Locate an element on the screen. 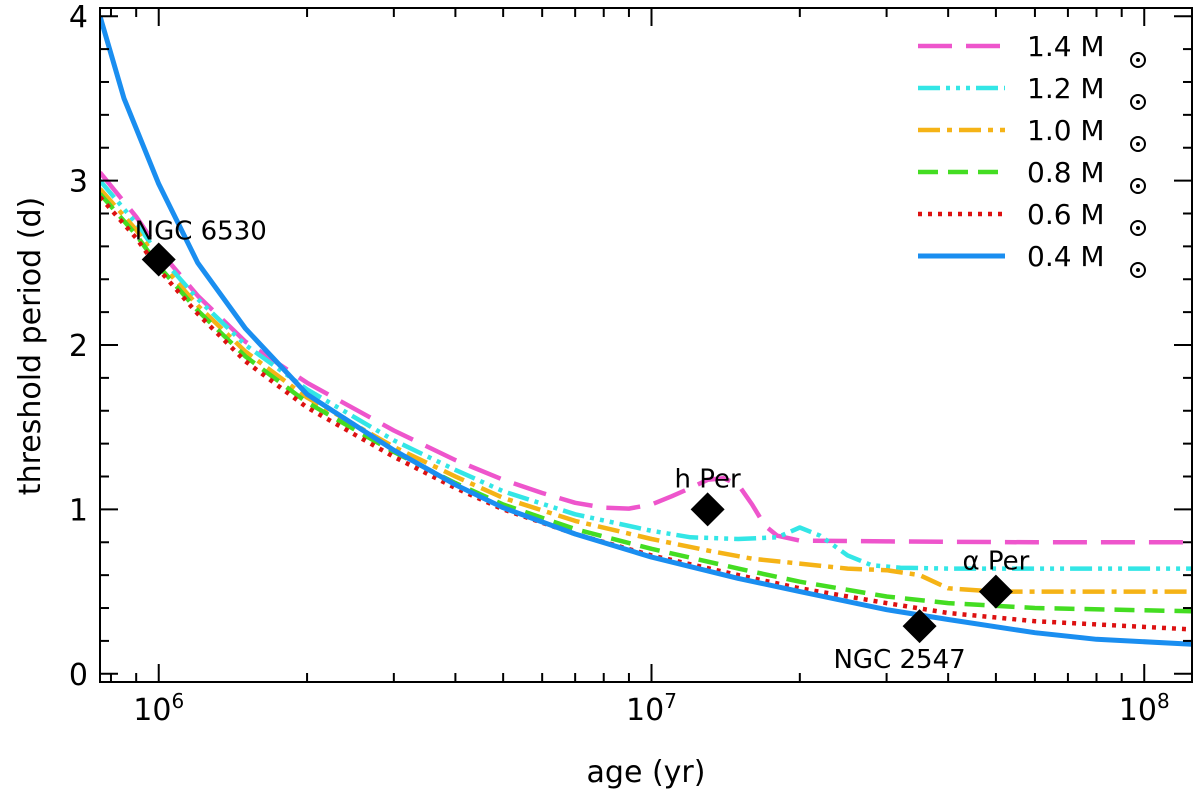 The width and height of the screenshot is (1200, 792). y-tick-label: 3 is located at coordinates (78, 182).